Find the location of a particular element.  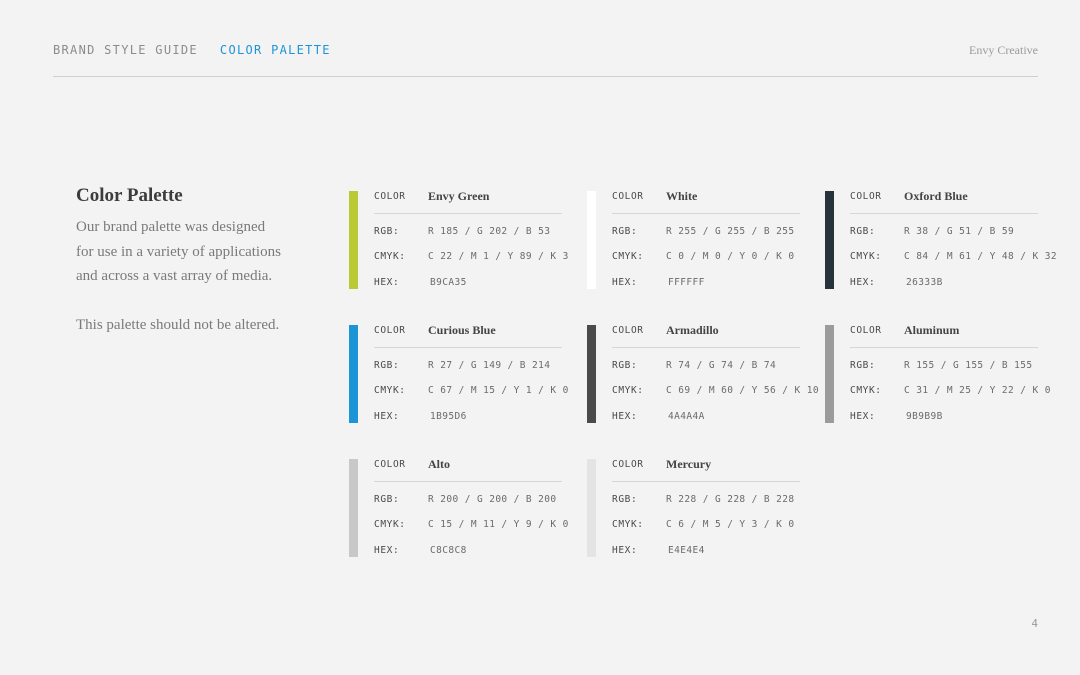

rgb-row: RGB: R 255 / G 255 / B 255 is located at coordinates (706, 234).